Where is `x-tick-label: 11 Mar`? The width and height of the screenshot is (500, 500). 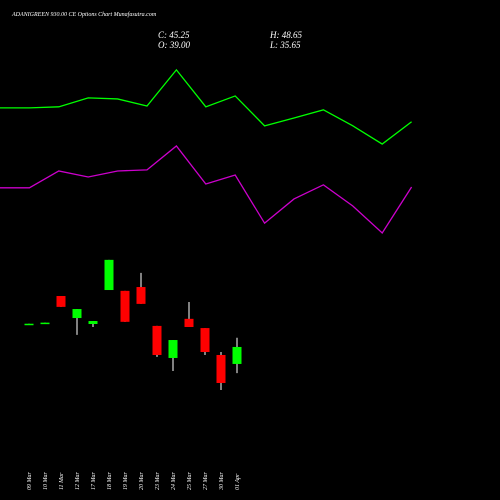 x-tick-label: 11 Mar is located at coordinates (62, 481).